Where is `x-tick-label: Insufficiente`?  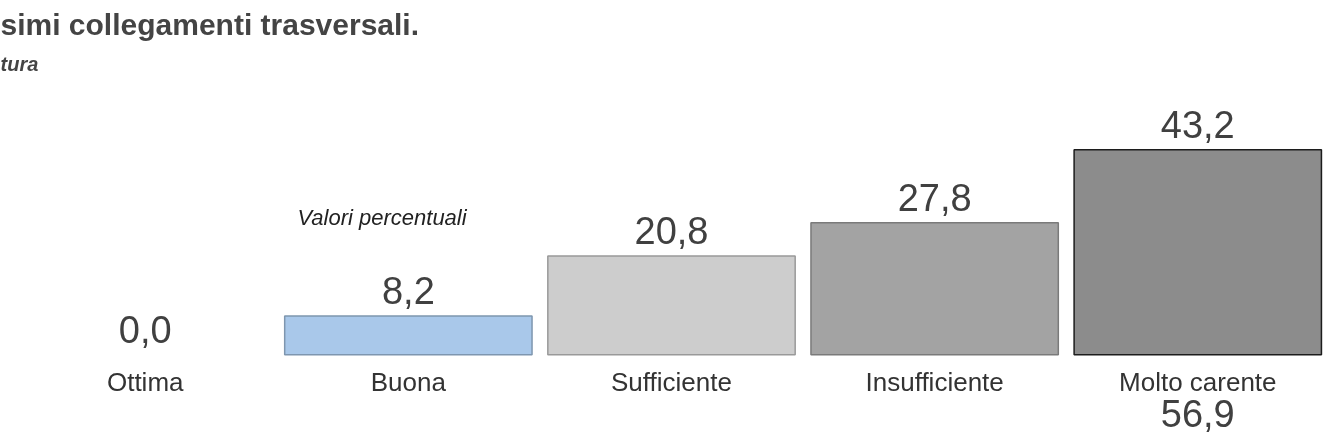
x-tick-label: Insufficiente is located at coordinates (934, 381).